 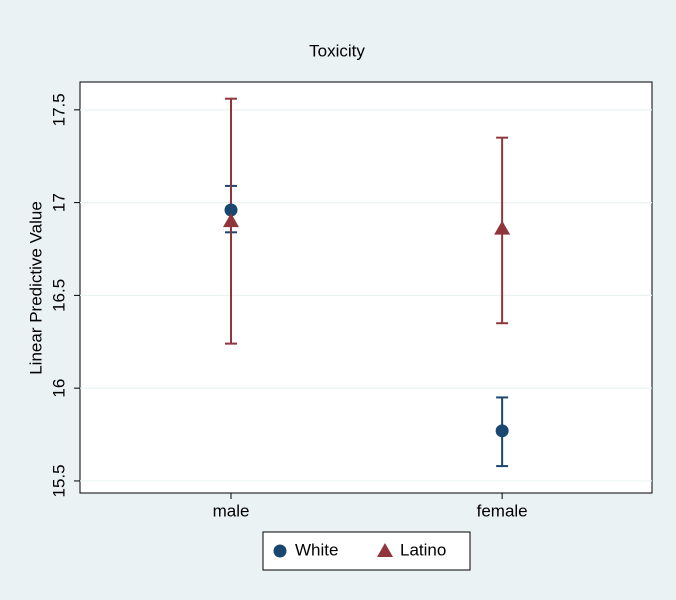 What do you see at coordinates (58, 202) in the screenshot?
I see `y-tick-label: 17` at bounding box center [58, 202].